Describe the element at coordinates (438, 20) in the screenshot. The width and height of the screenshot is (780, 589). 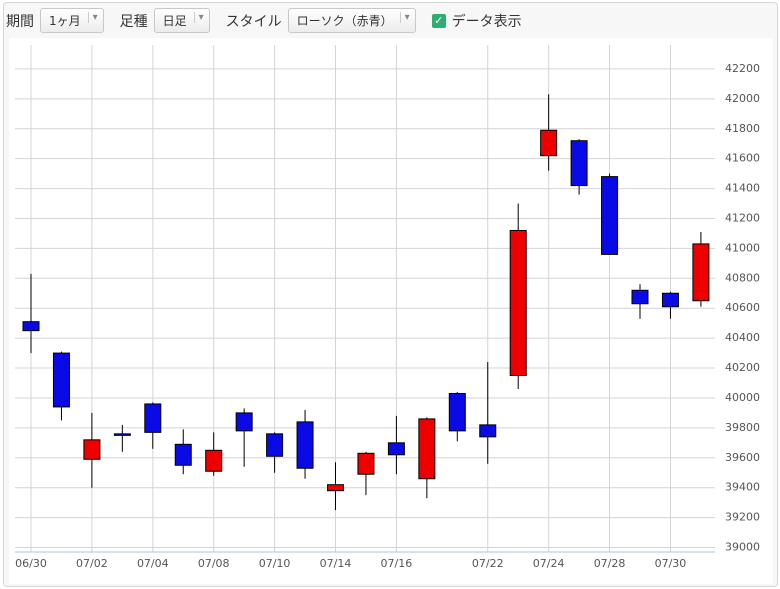
I see `checkbox: ✓` at that location.